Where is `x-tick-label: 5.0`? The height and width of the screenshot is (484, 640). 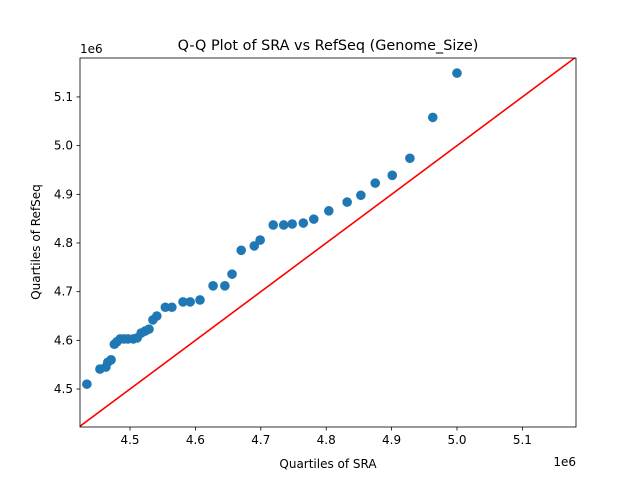 x-tick-label: 5.0 is located at coordinates (456, 440).